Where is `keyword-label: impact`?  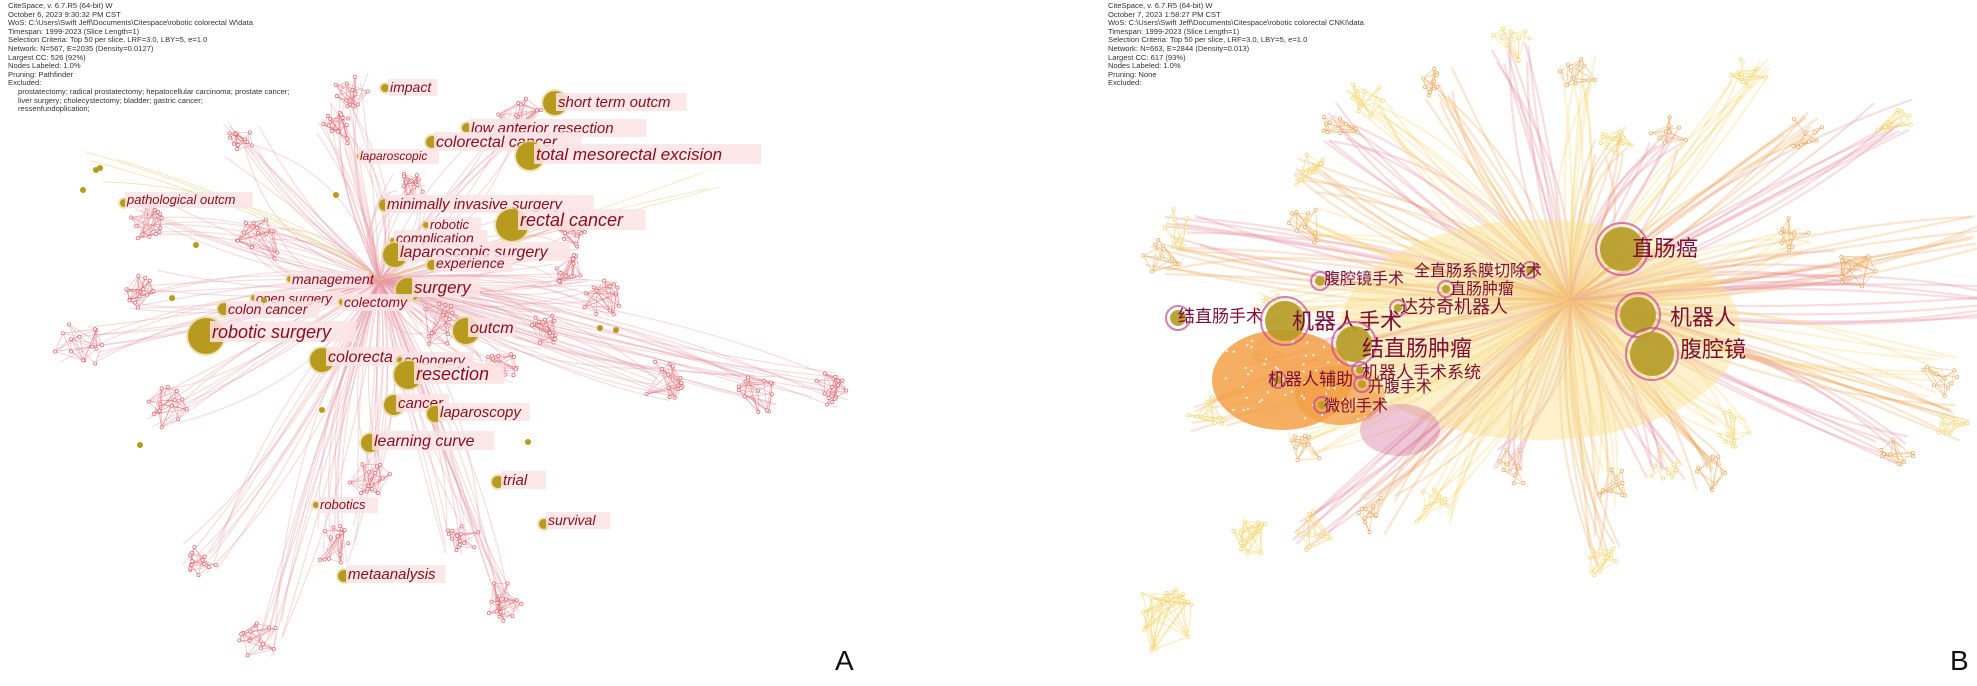
keyword-label: impact is located at coordinates (411, 87).